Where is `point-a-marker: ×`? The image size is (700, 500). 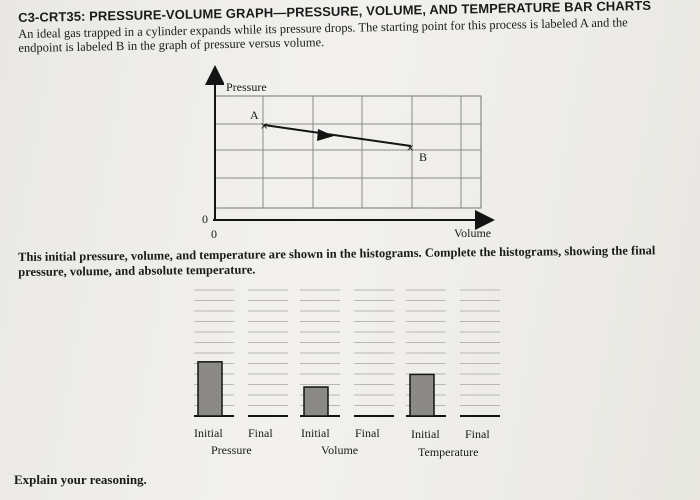
point-a-marker: × is located at coordinates (264, 126).